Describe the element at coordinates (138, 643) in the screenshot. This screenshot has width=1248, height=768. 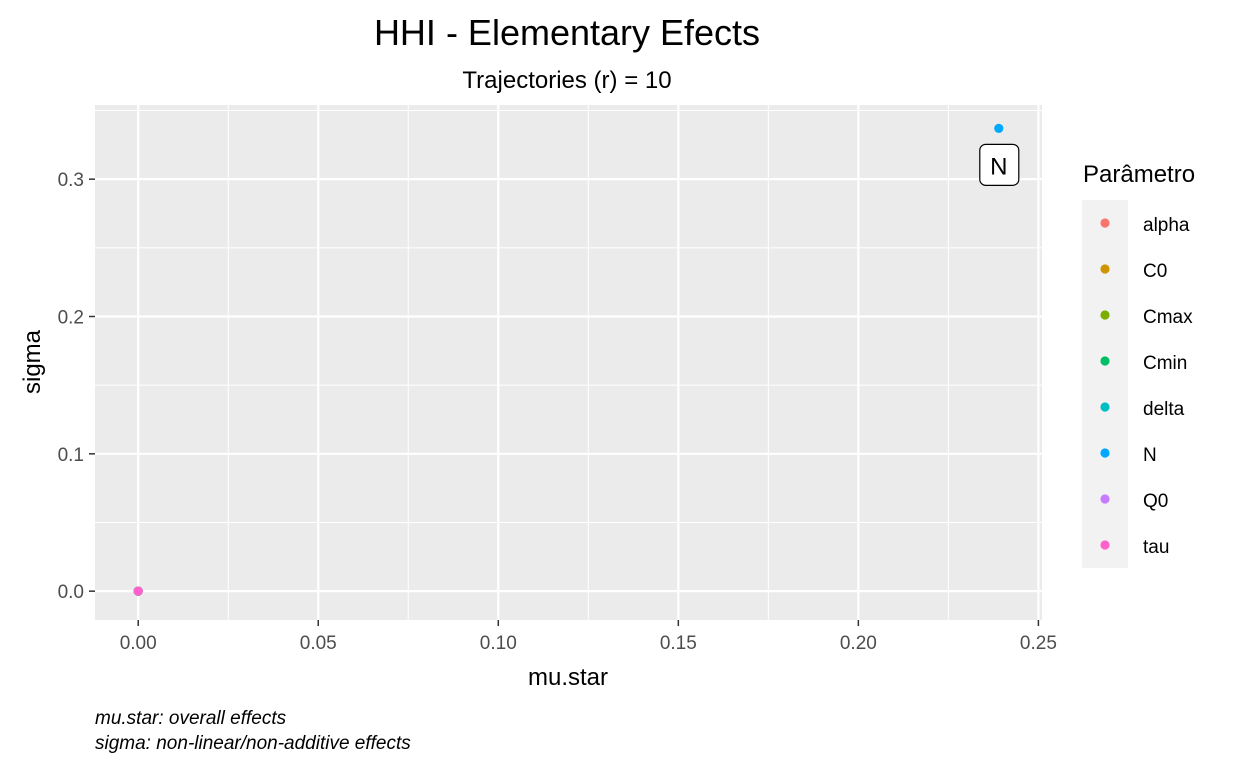
I see `x-tick-label: 0.00` at that location.